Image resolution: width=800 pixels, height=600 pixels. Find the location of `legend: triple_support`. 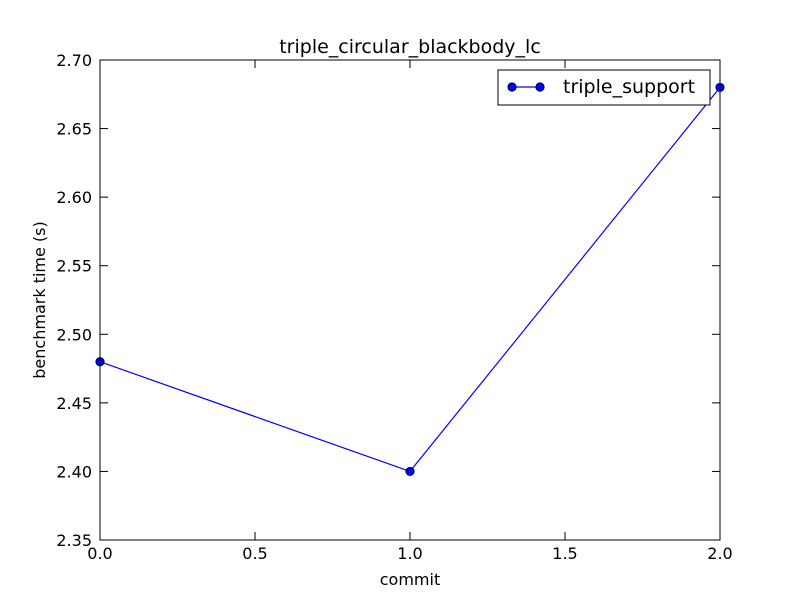

legend: triple_support is located at coordinates (604, 87).